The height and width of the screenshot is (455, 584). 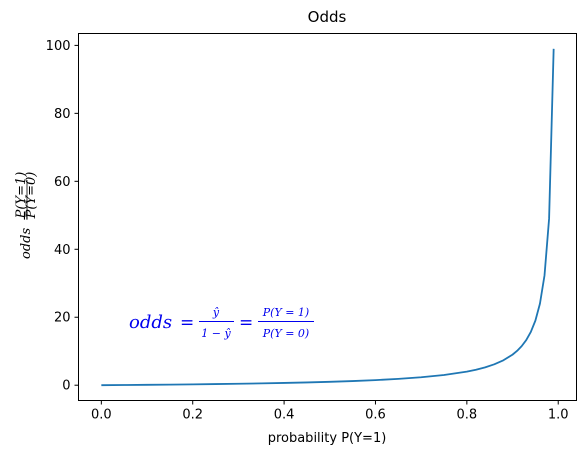 What do you see at coordinates (62, 250) in the screenshot?
I see `y-tick-label: 40` at bounding box center [62, 250].